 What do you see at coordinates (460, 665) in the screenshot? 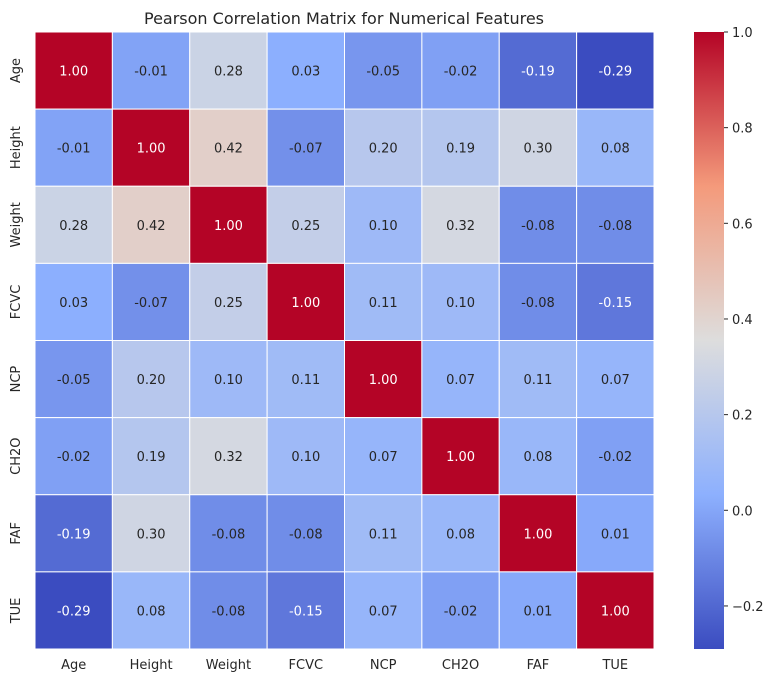
I see `x-tick-label: CH2O` at bounding box center [460, 665].